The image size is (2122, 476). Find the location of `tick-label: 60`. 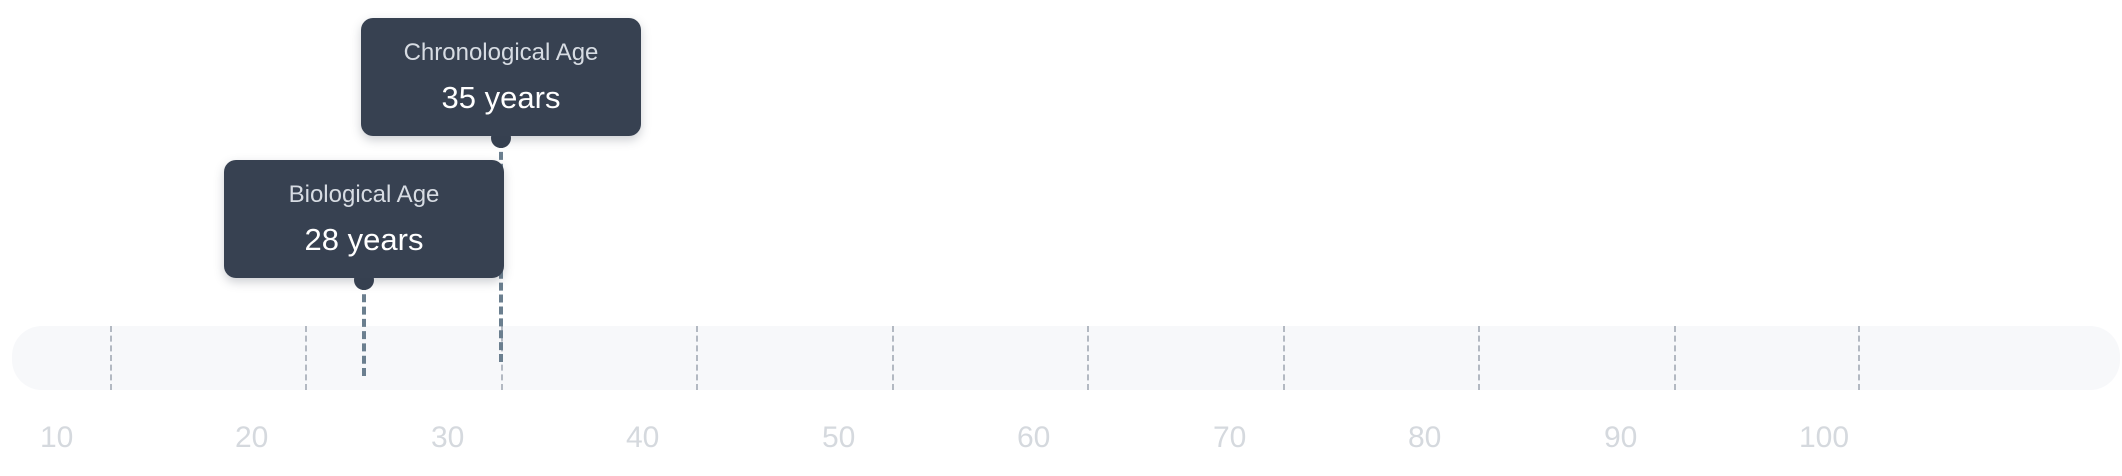

tick-label: 60 is located at coordinates (1034, 437).